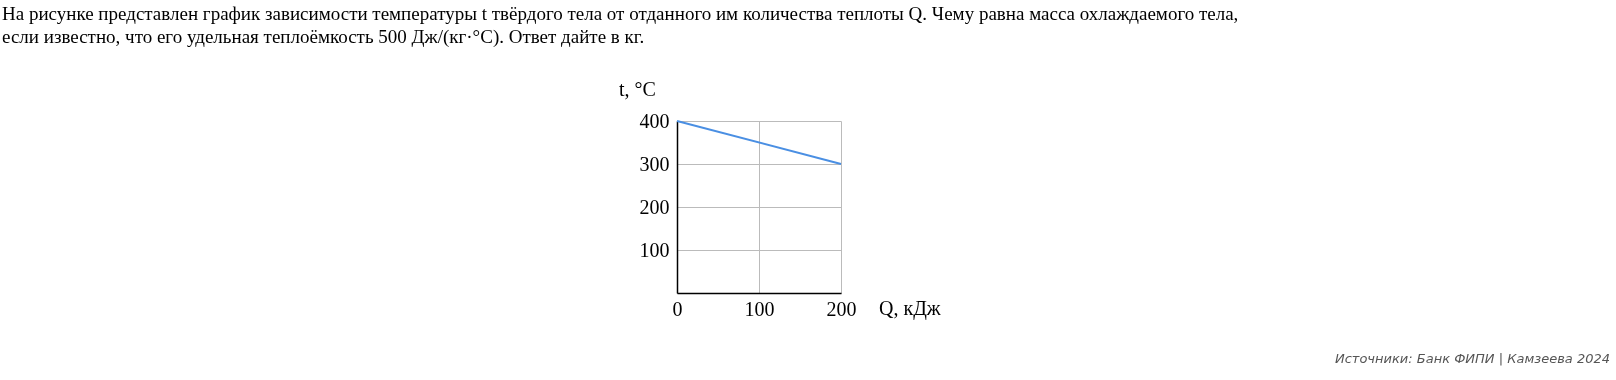 The image size is (1616, 380). I want to click on text: На рисунке представлен график зависимости температуры t твёрдого тела от отданного им количества теплоты Q. Чему равна масса охлаждаемого тела,, so click(620, 13).